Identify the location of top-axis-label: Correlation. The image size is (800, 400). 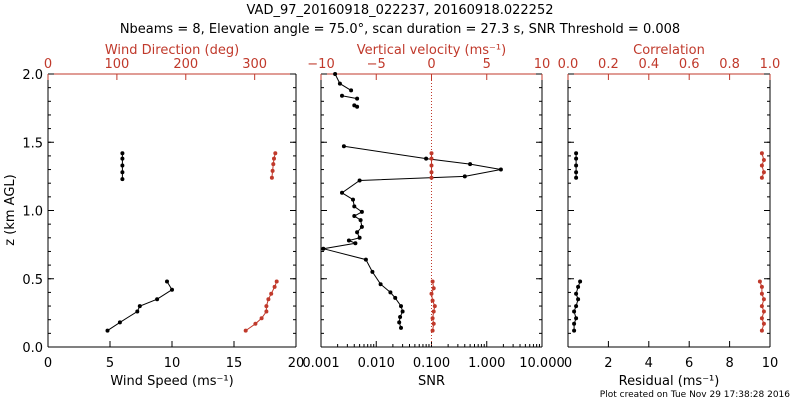
(669, 50).